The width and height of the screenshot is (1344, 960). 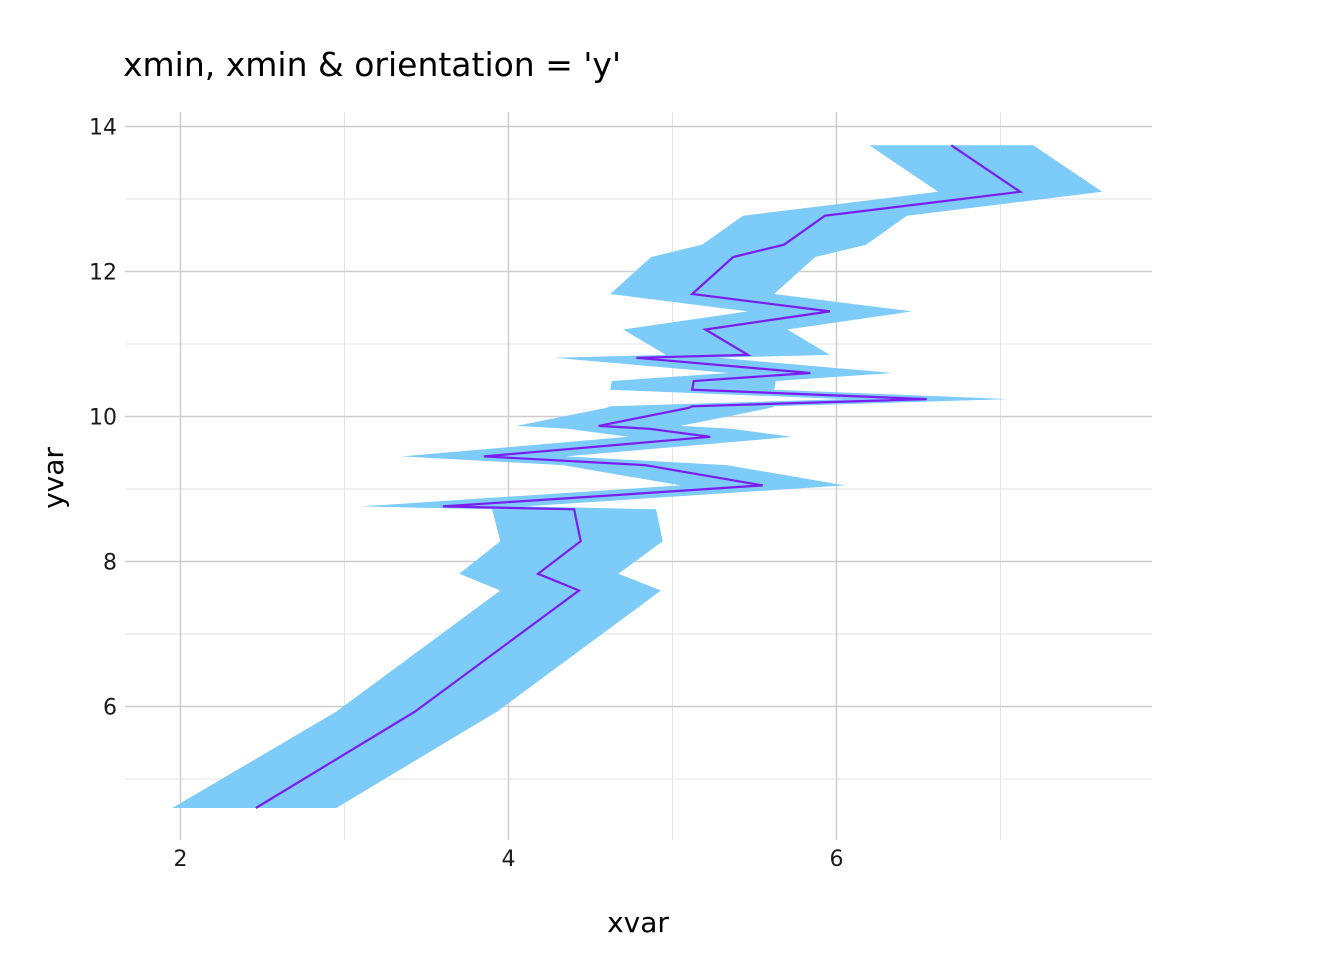 What do you see at coordinates (638, 922) in the screenshot?
I see `x-axis-title: xvar` at bounding box center [638, 922].